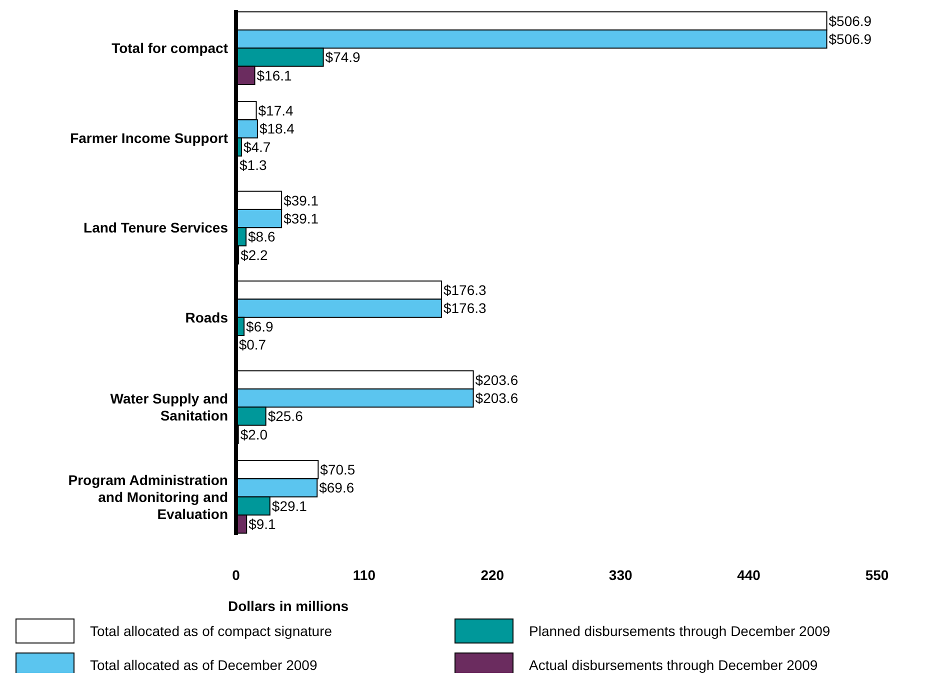  What do you see at coordinates (254, 434) in the screenshot?
I see `data-label: $2.0` at bounding box center [254, 434].